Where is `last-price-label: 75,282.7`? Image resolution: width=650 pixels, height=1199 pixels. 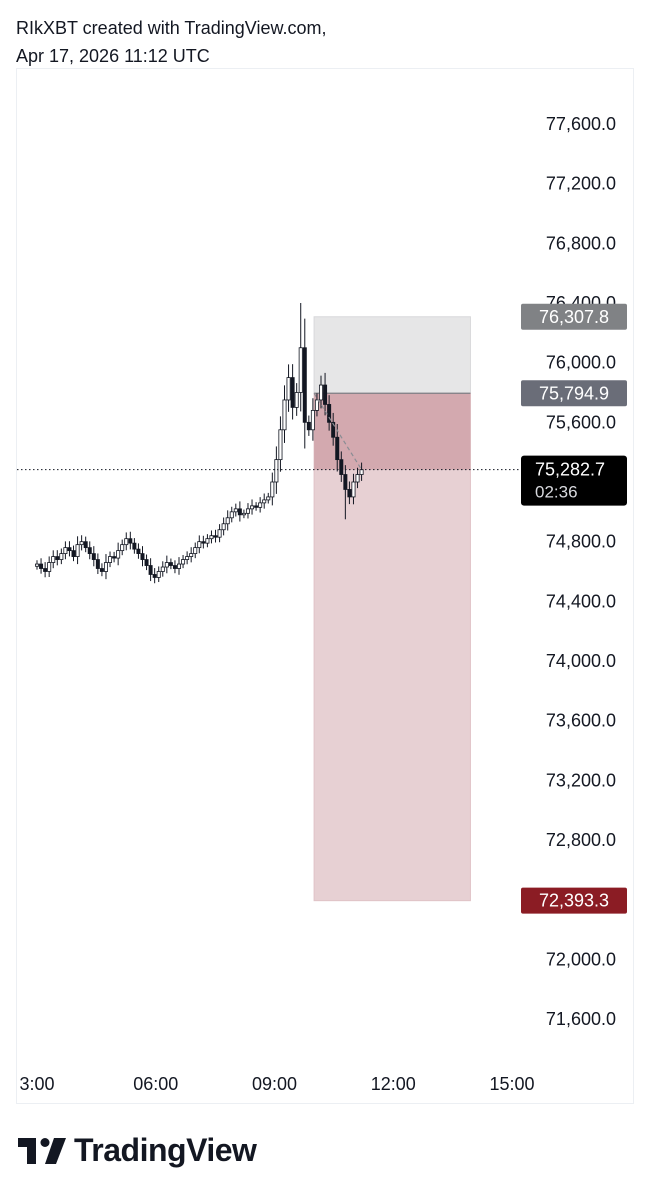 last-price-label: 75,282.7 is located at coordinates (570, 470).